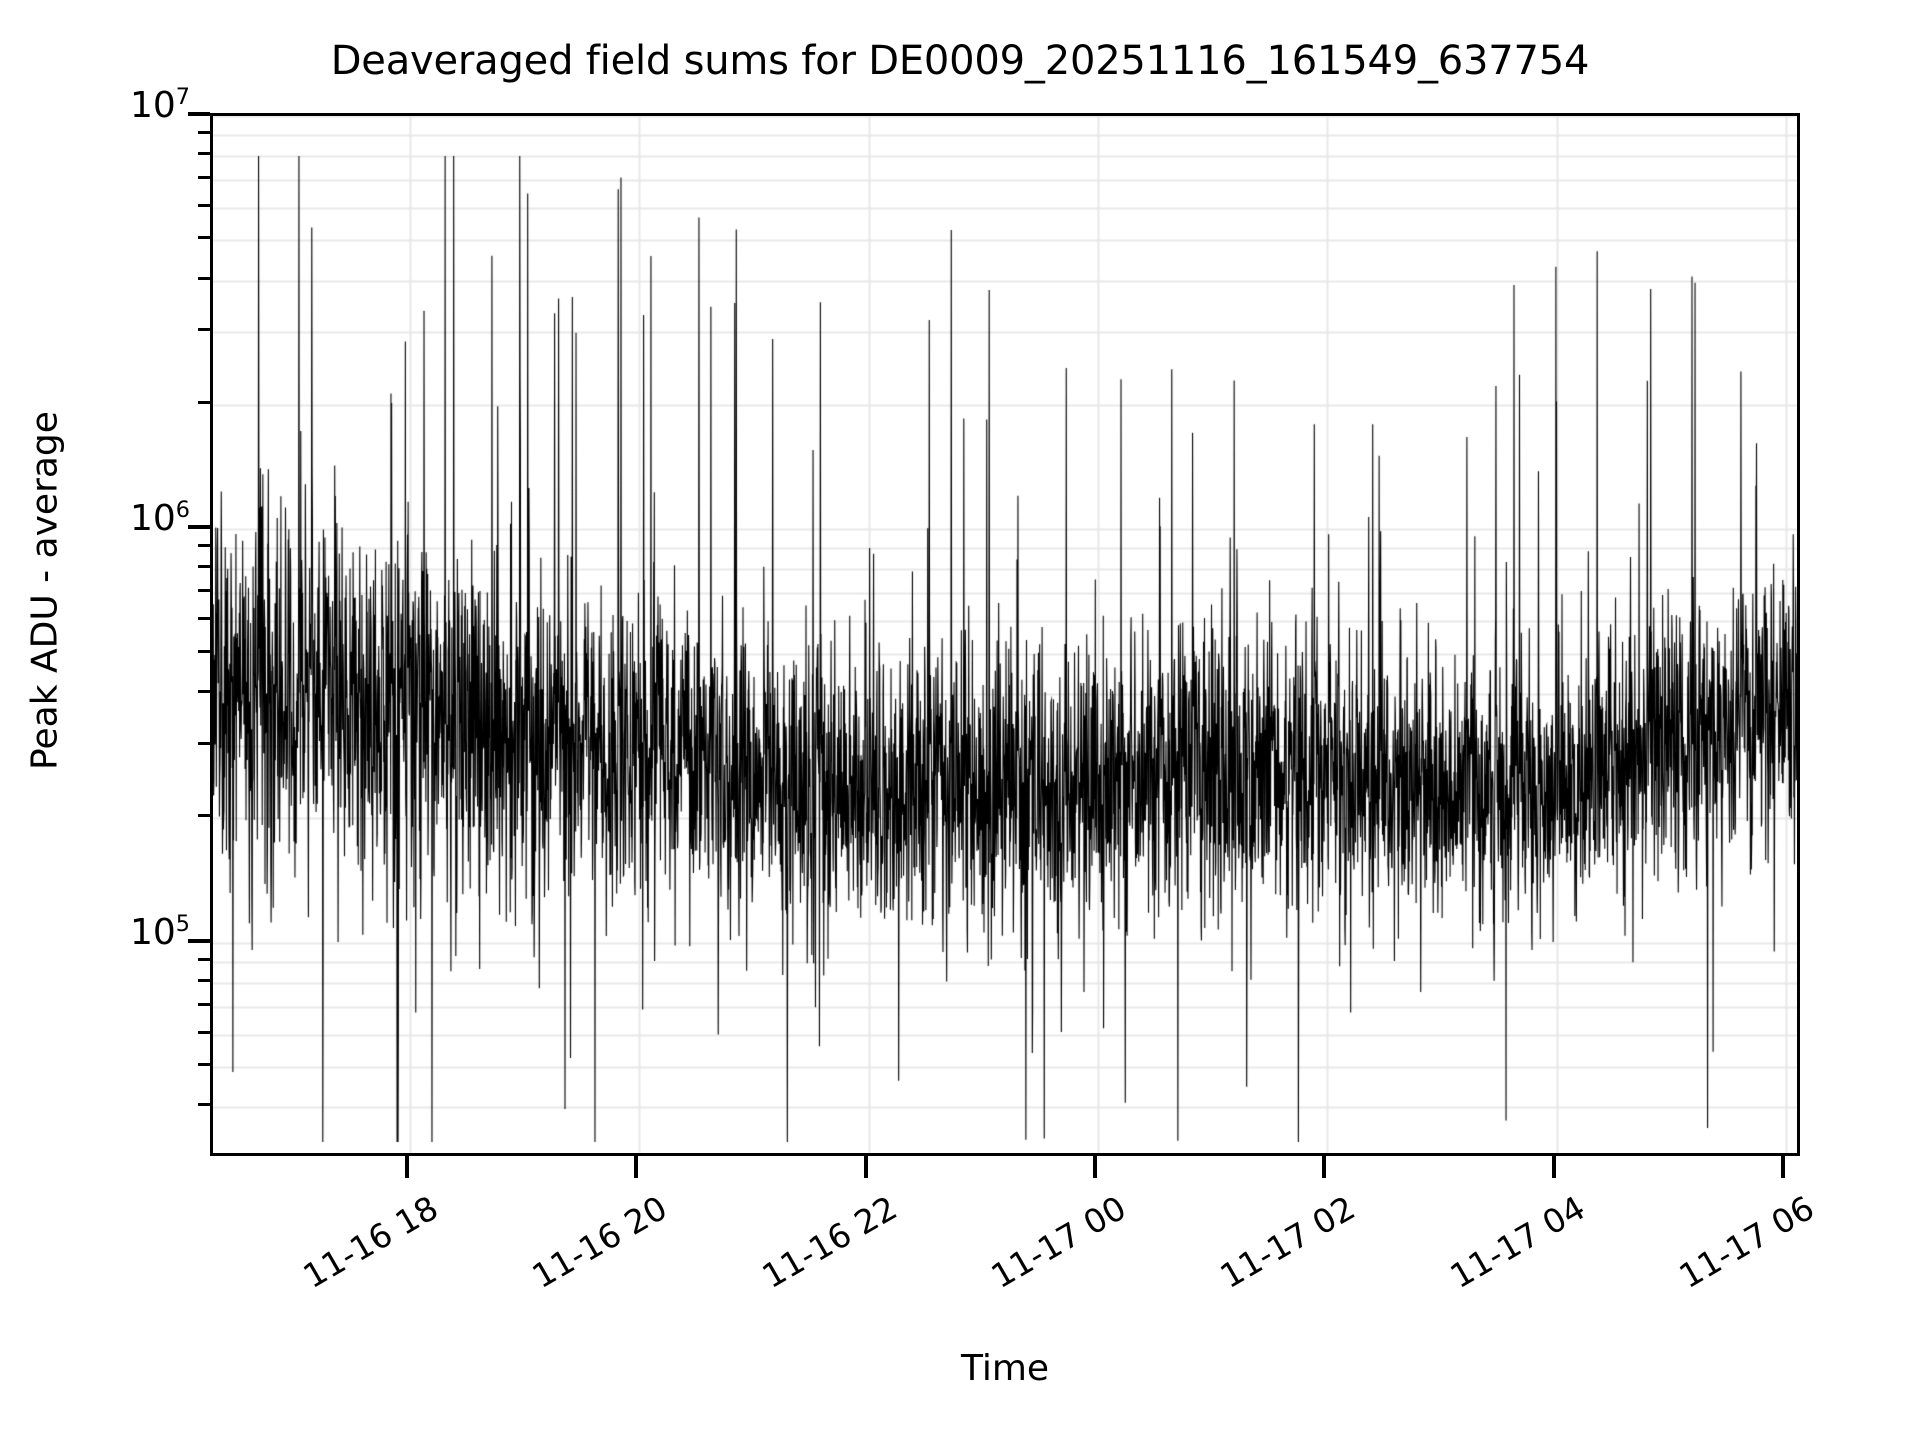  I want to click on y-axis-tick-exponent: 6, so click(182, 510).